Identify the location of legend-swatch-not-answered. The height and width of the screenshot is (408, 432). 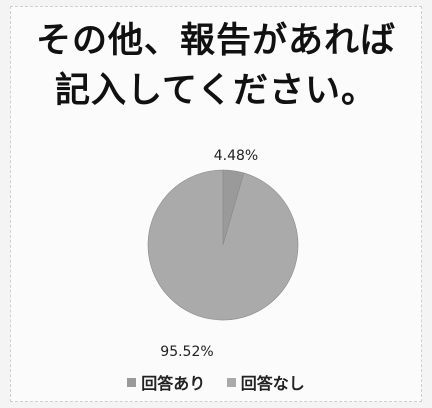
(231, 382).